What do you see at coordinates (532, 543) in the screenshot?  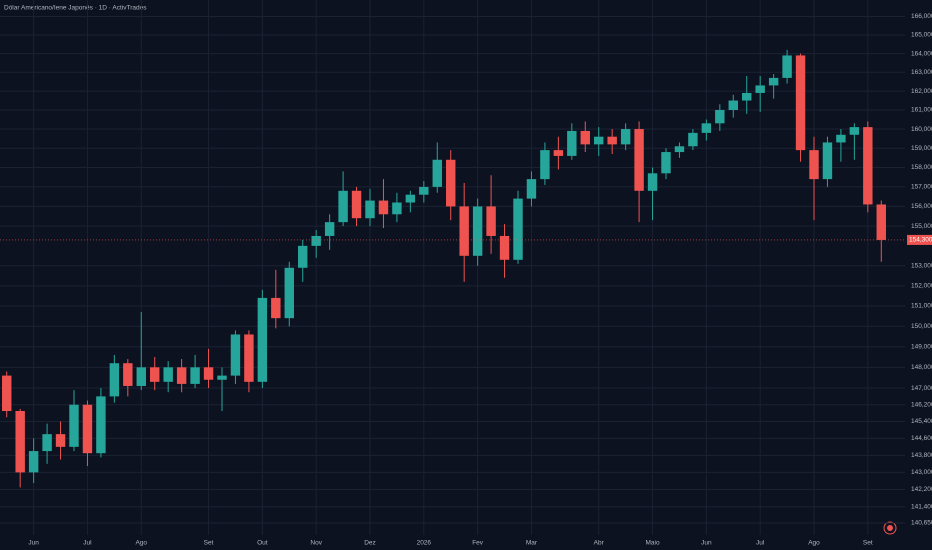 I see `x-tick-label: Mar` at bounding box center [532, 543].